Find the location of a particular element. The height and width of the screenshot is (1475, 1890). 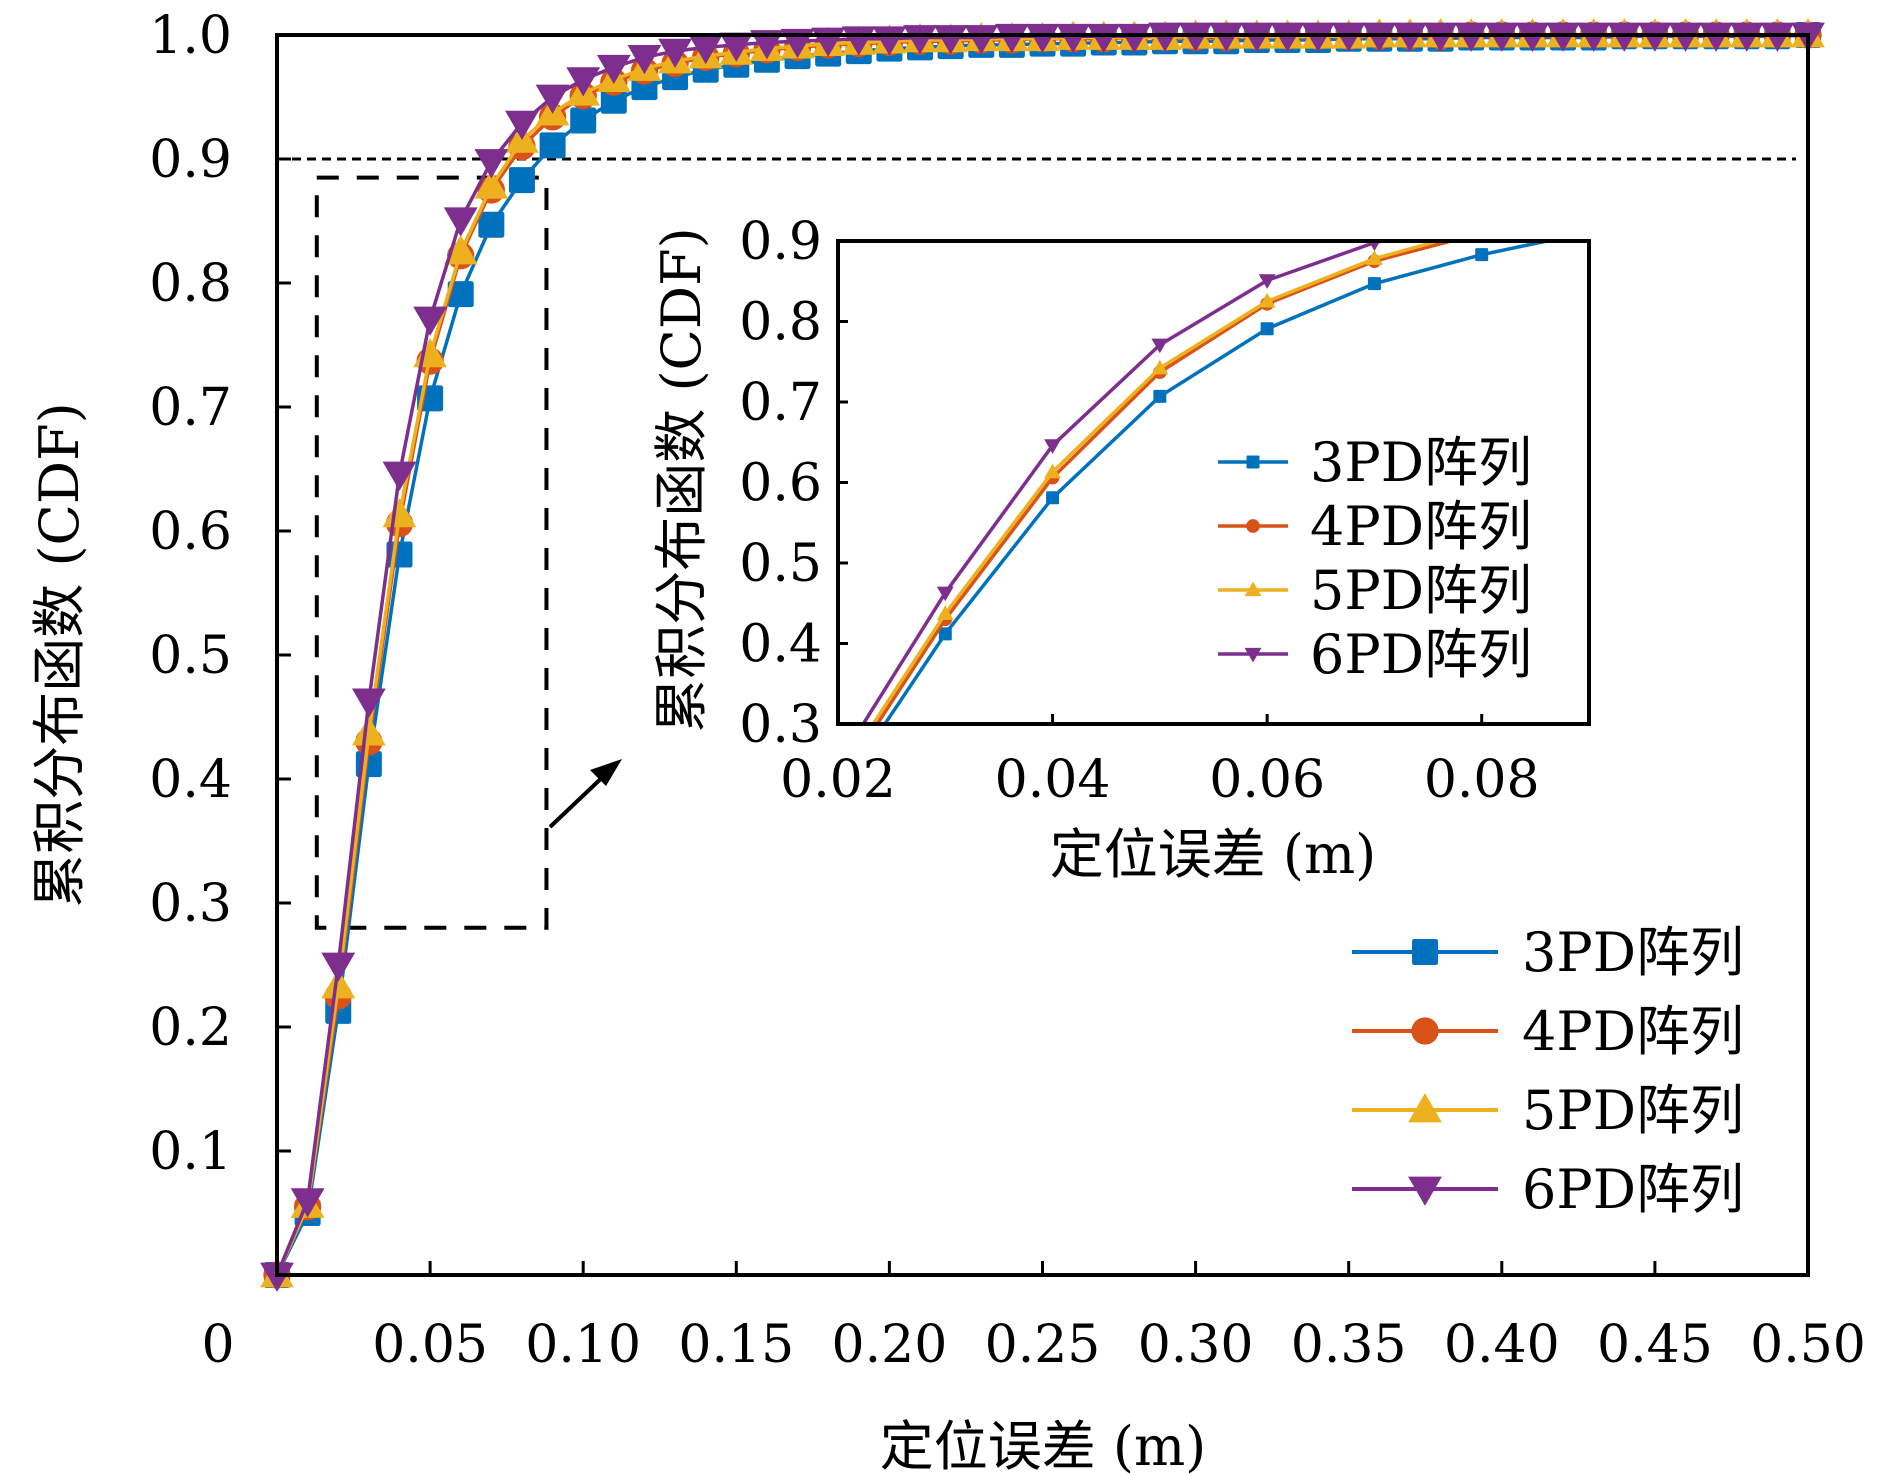

y-tick-label: 0.9 is located at coordinates (190, 160).